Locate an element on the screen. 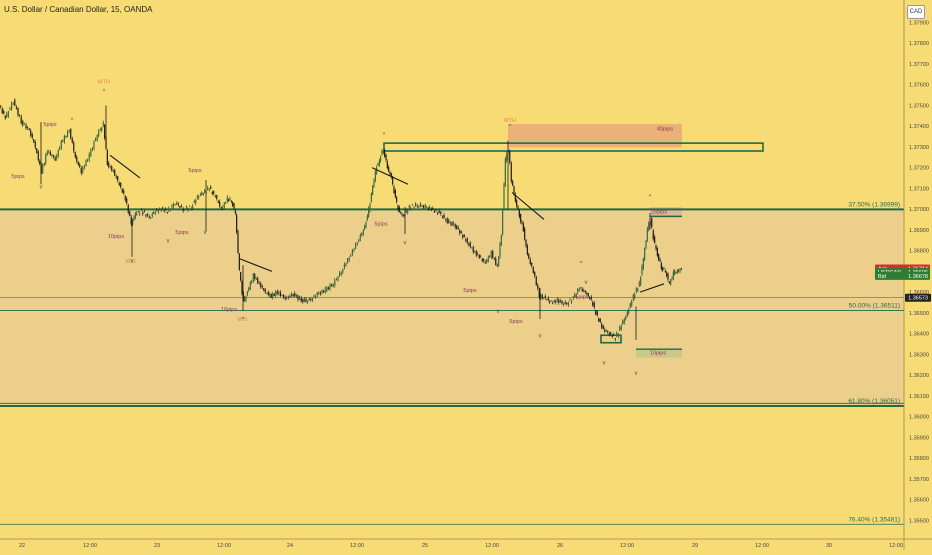 The height and width of the screenshot is (555, 932). price-tick-label: 1.36200 is located at coordinates (919, 376).